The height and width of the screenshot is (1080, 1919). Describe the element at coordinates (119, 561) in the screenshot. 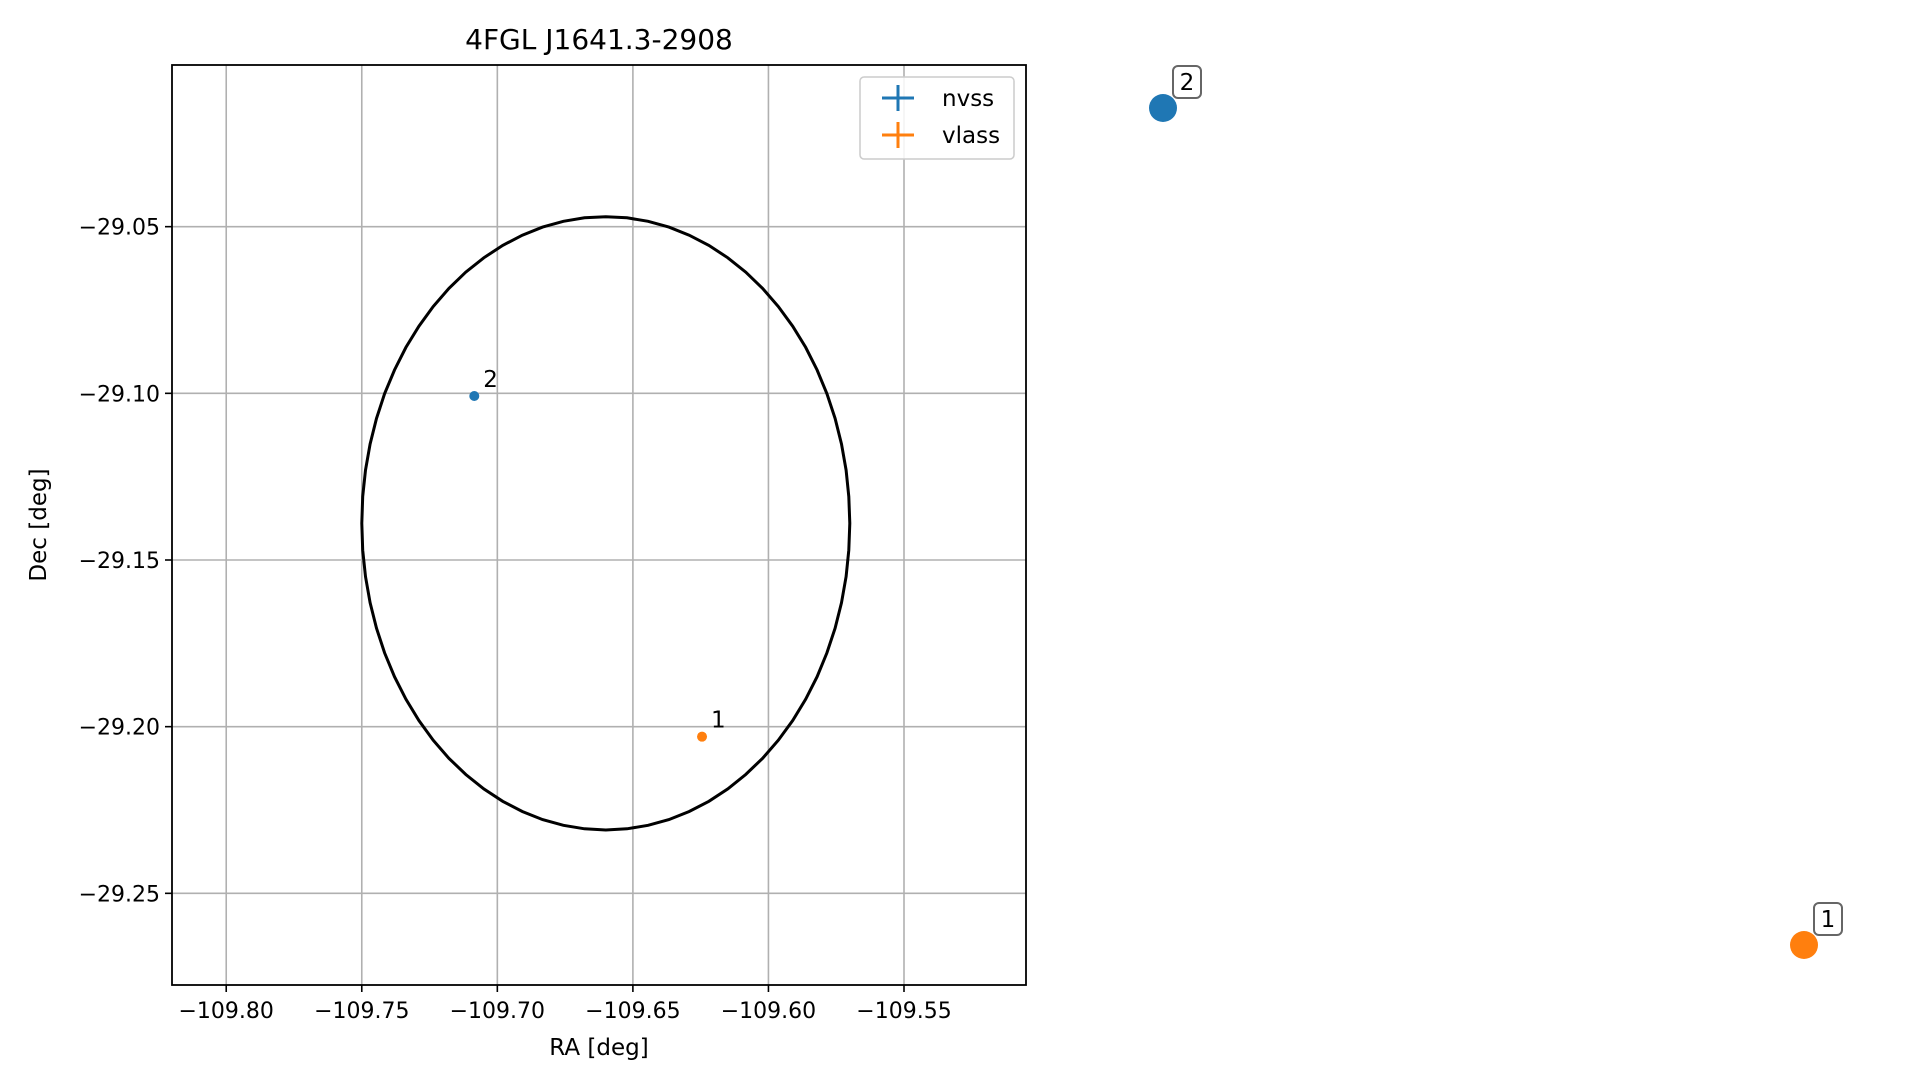

I see `y-tick-label: −29.15` at that location.